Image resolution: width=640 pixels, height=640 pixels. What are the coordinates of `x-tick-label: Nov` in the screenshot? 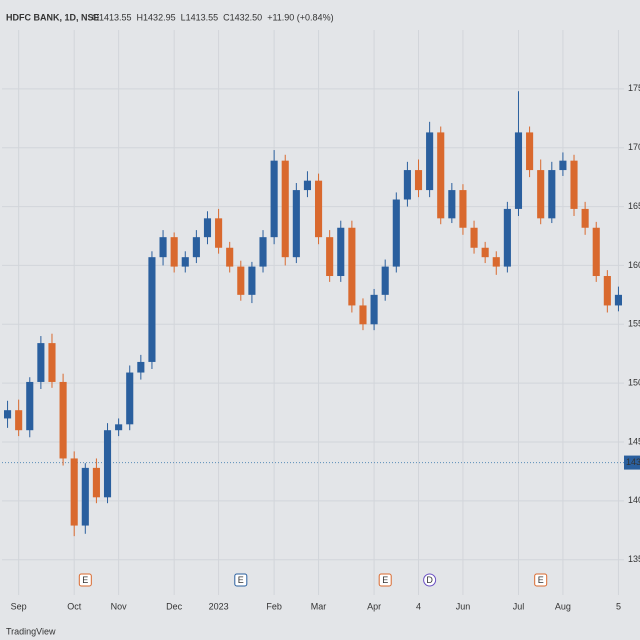 It's located at (119, 606).